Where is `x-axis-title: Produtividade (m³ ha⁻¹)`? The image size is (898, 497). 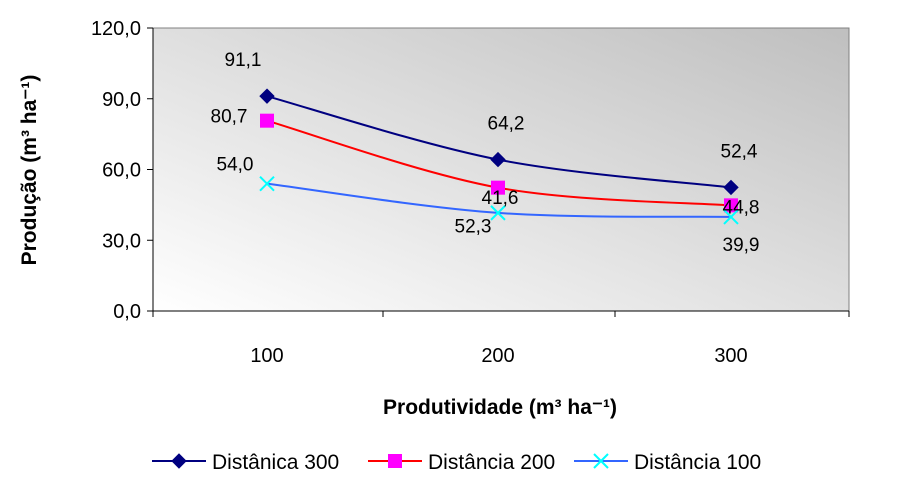 x-axis-title: Produtividade (m³ ha⁻¹) is located at coordinates (500, 407).